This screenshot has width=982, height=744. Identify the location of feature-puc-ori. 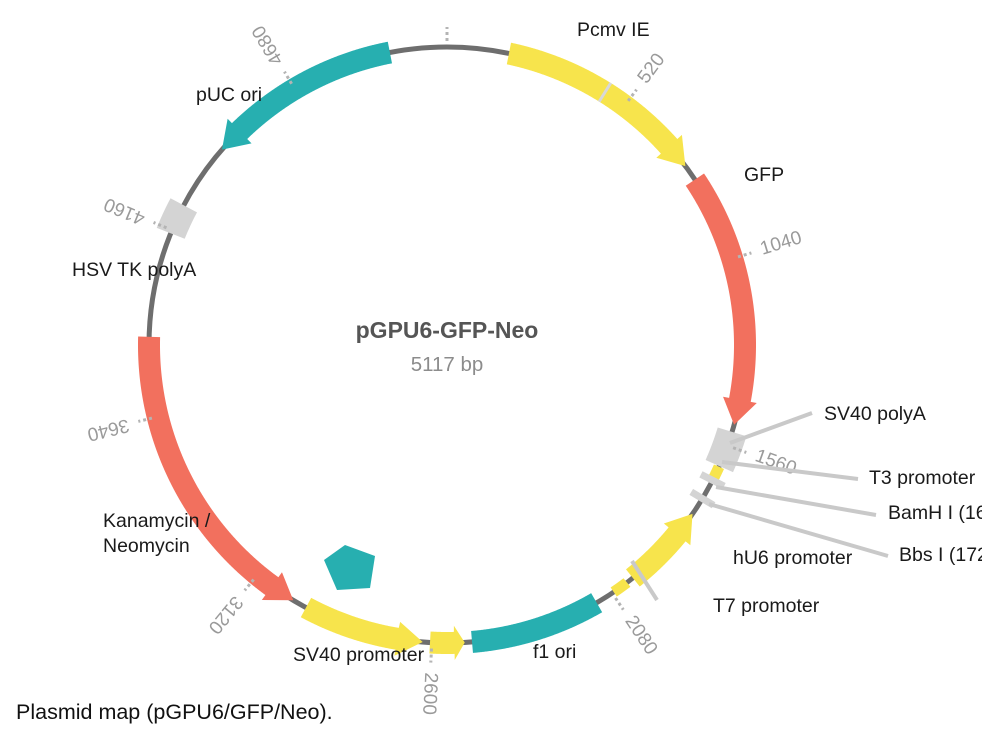
(307, 95).